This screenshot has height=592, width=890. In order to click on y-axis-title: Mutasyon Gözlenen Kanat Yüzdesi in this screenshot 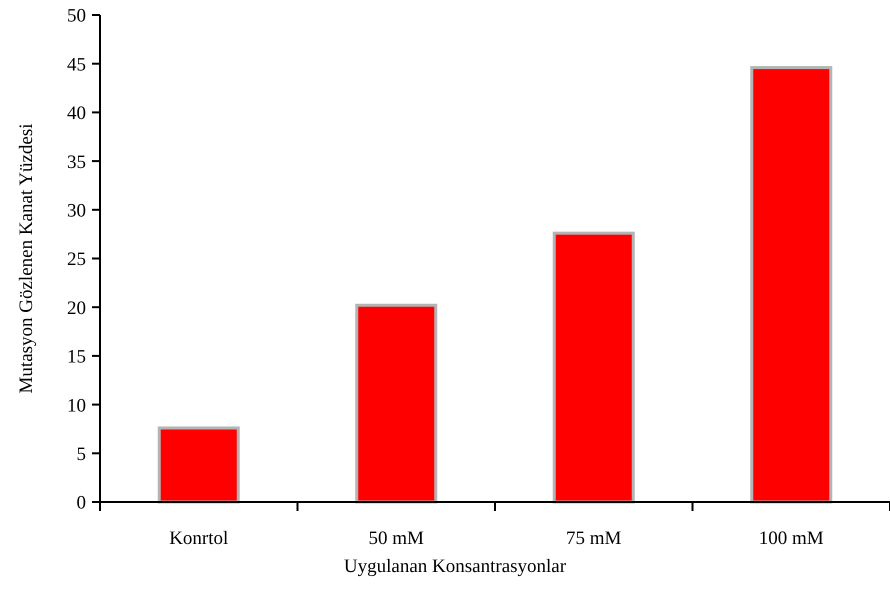, I will do `click(26, 259)`.